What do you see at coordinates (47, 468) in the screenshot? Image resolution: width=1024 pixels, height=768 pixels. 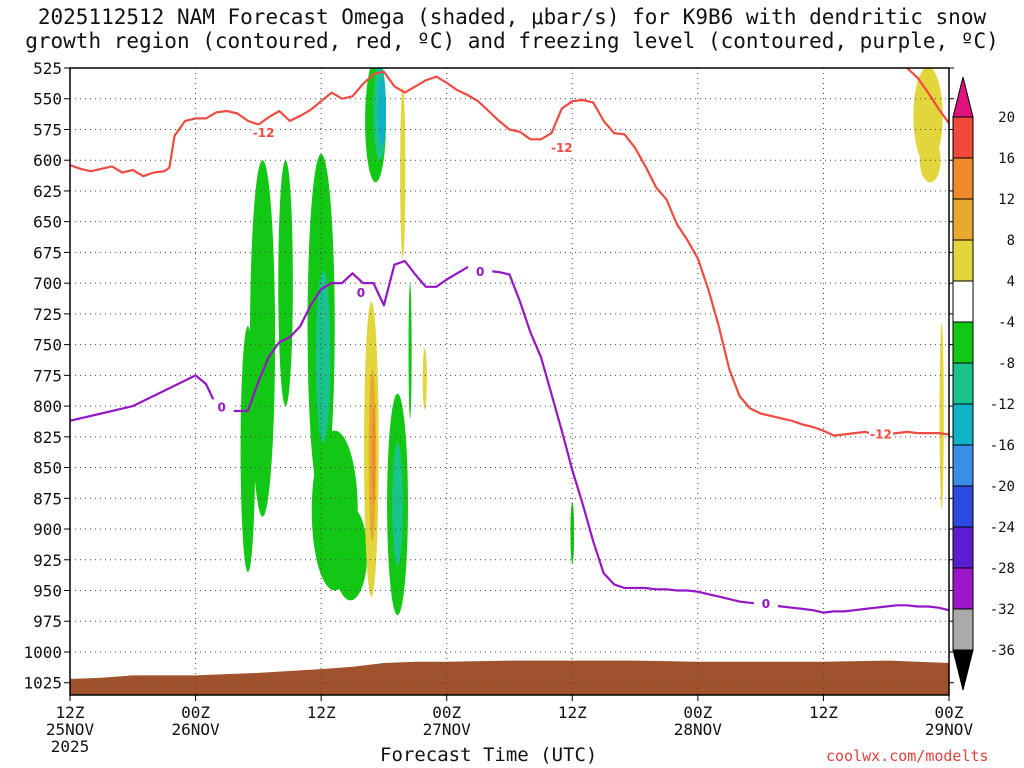 I see `ytick-label-850: 850` at bounding box center [47, 468].